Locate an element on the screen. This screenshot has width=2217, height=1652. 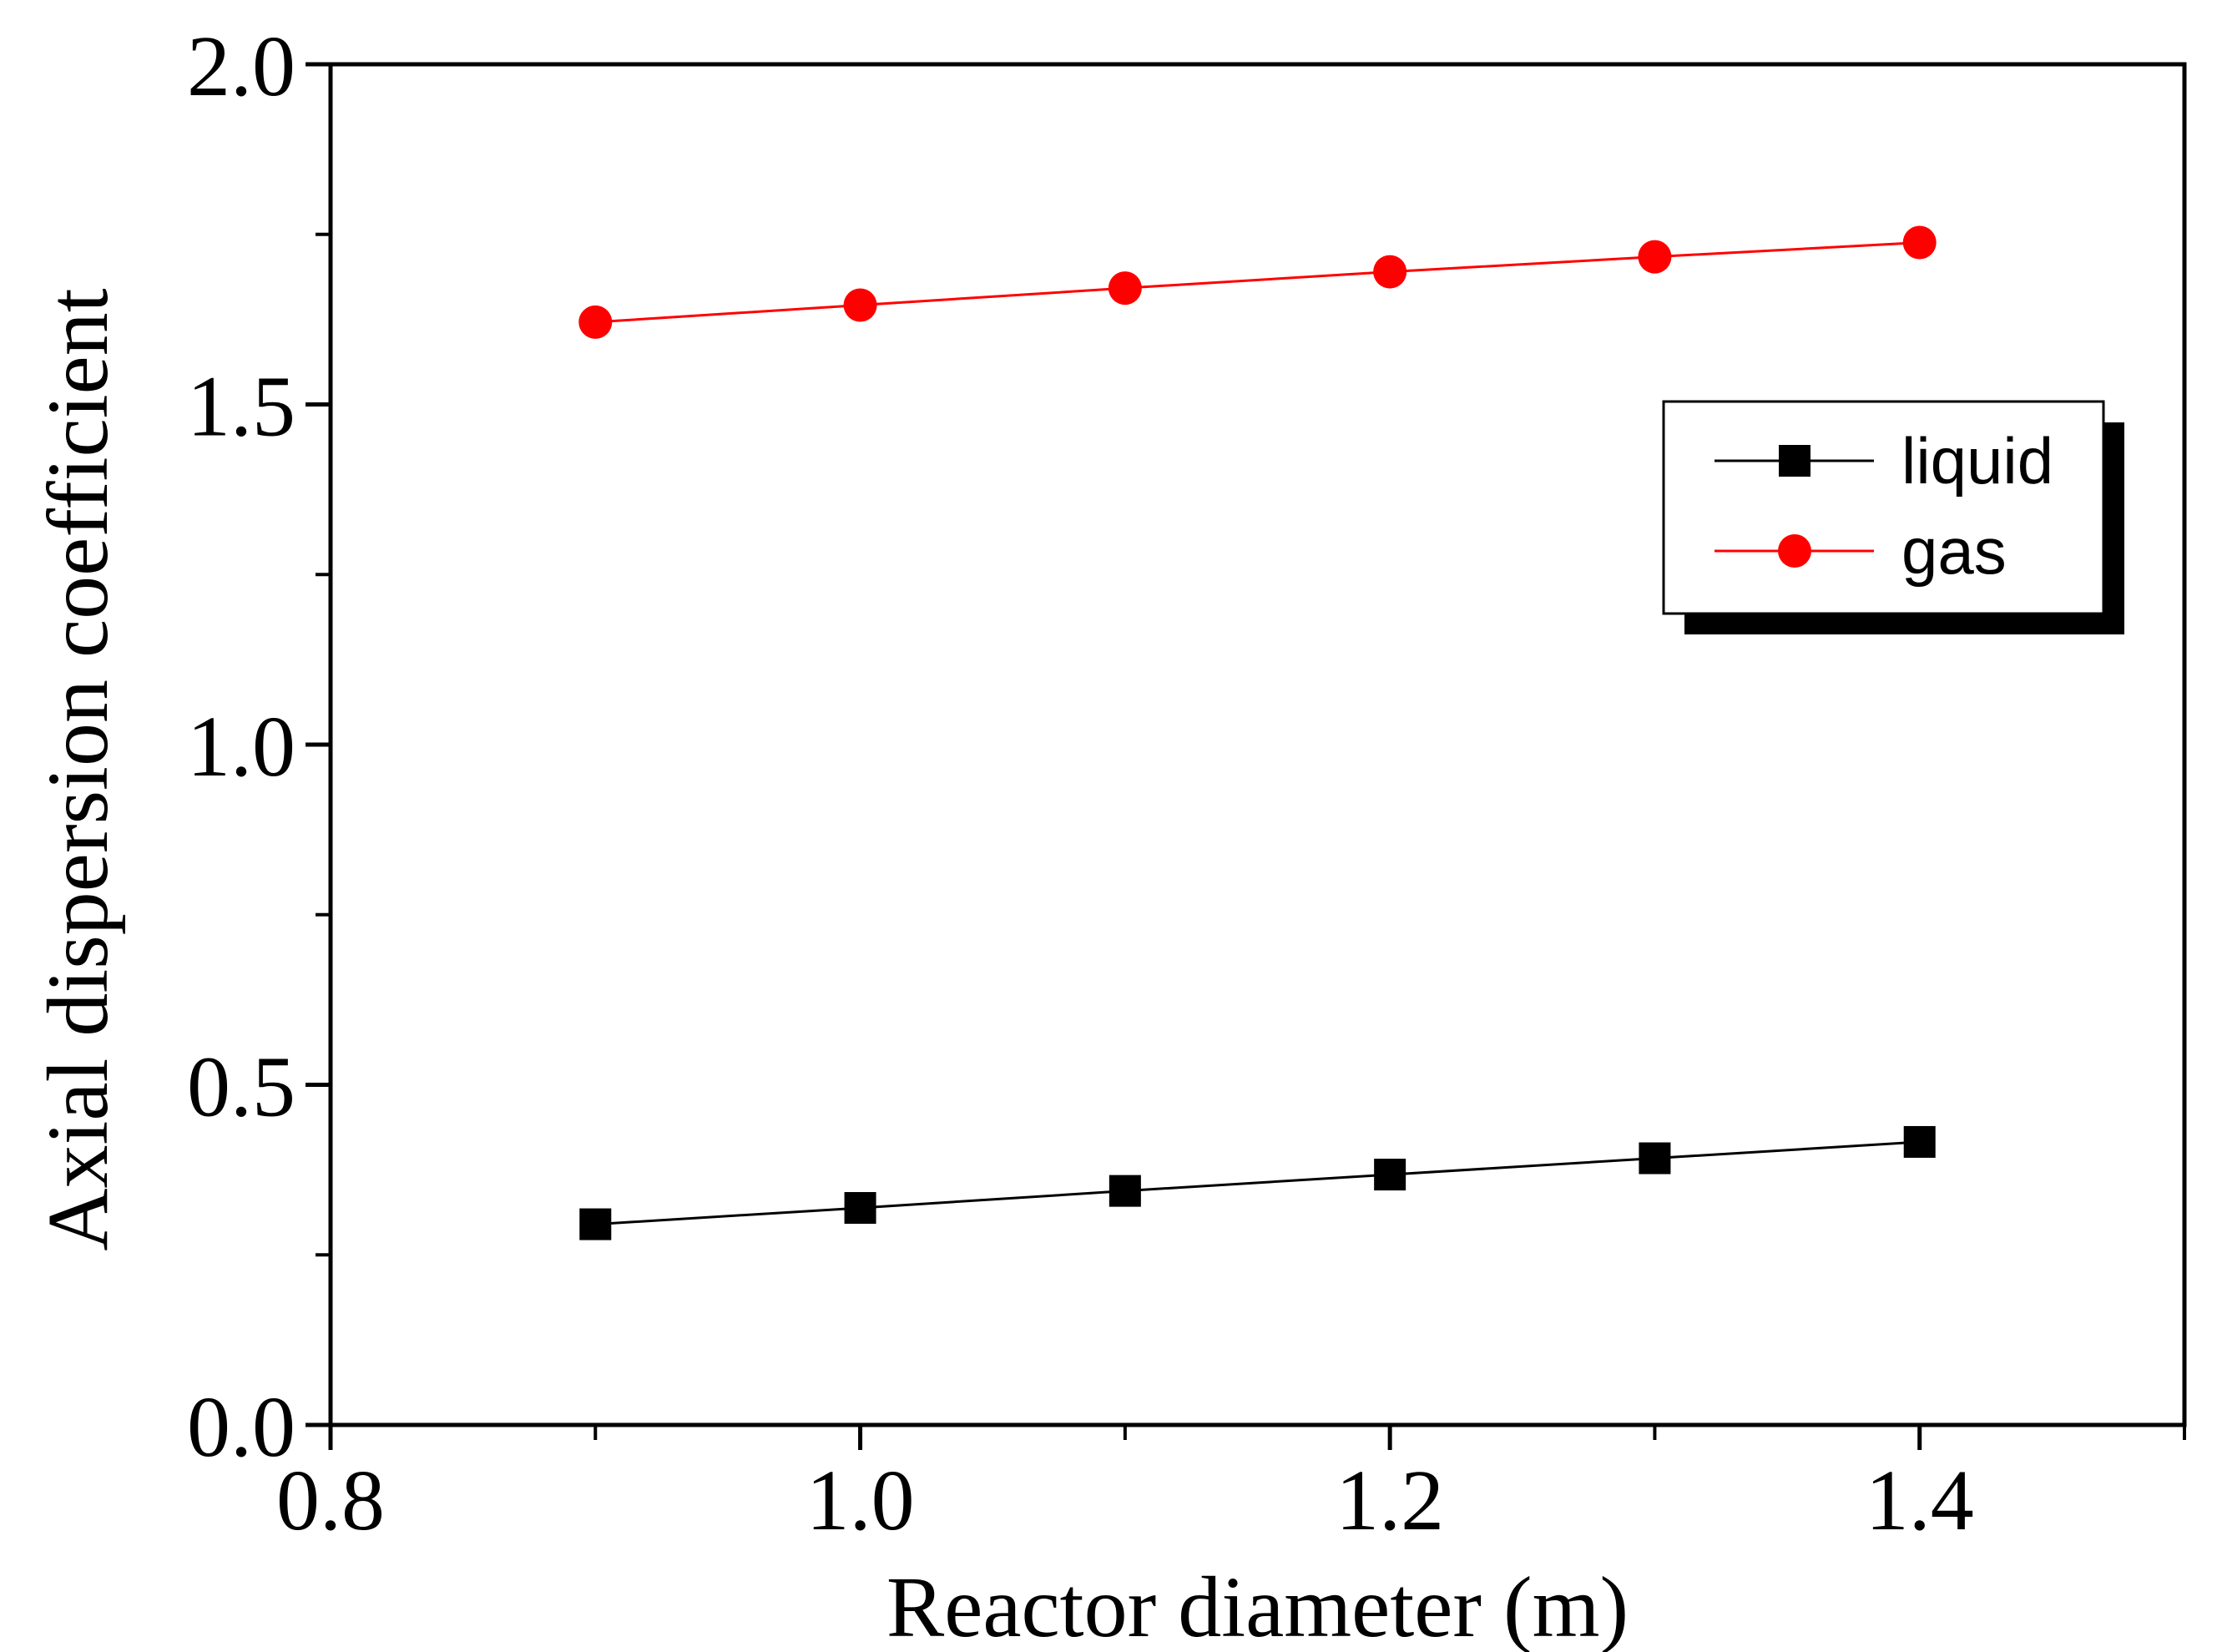
liquid-line is located at coordinates (1257, 1183).